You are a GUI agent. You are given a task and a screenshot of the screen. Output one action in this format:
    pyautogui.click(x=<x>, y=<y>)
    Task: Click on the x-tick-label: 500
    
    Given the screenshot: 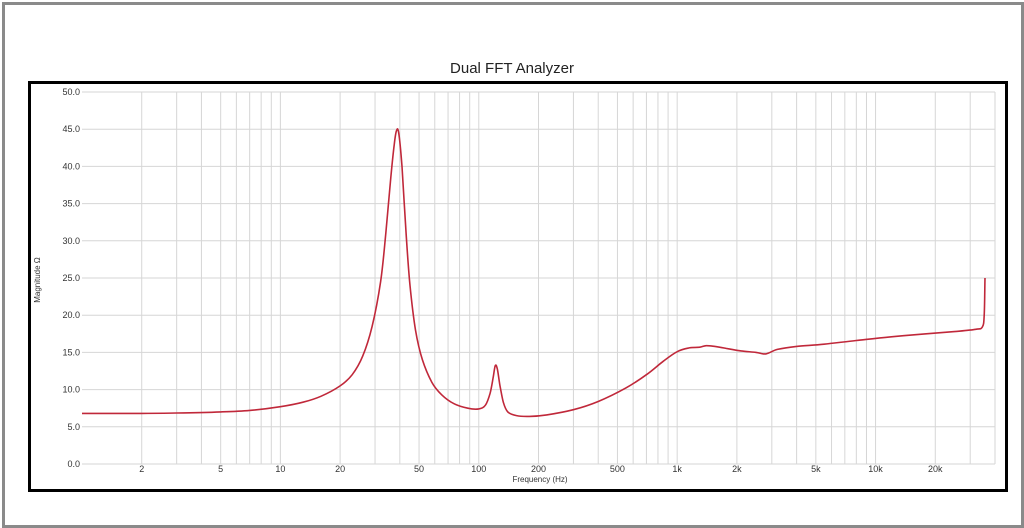 What is the action you would take?
    pyautogui.click(x=617, y=469)
    